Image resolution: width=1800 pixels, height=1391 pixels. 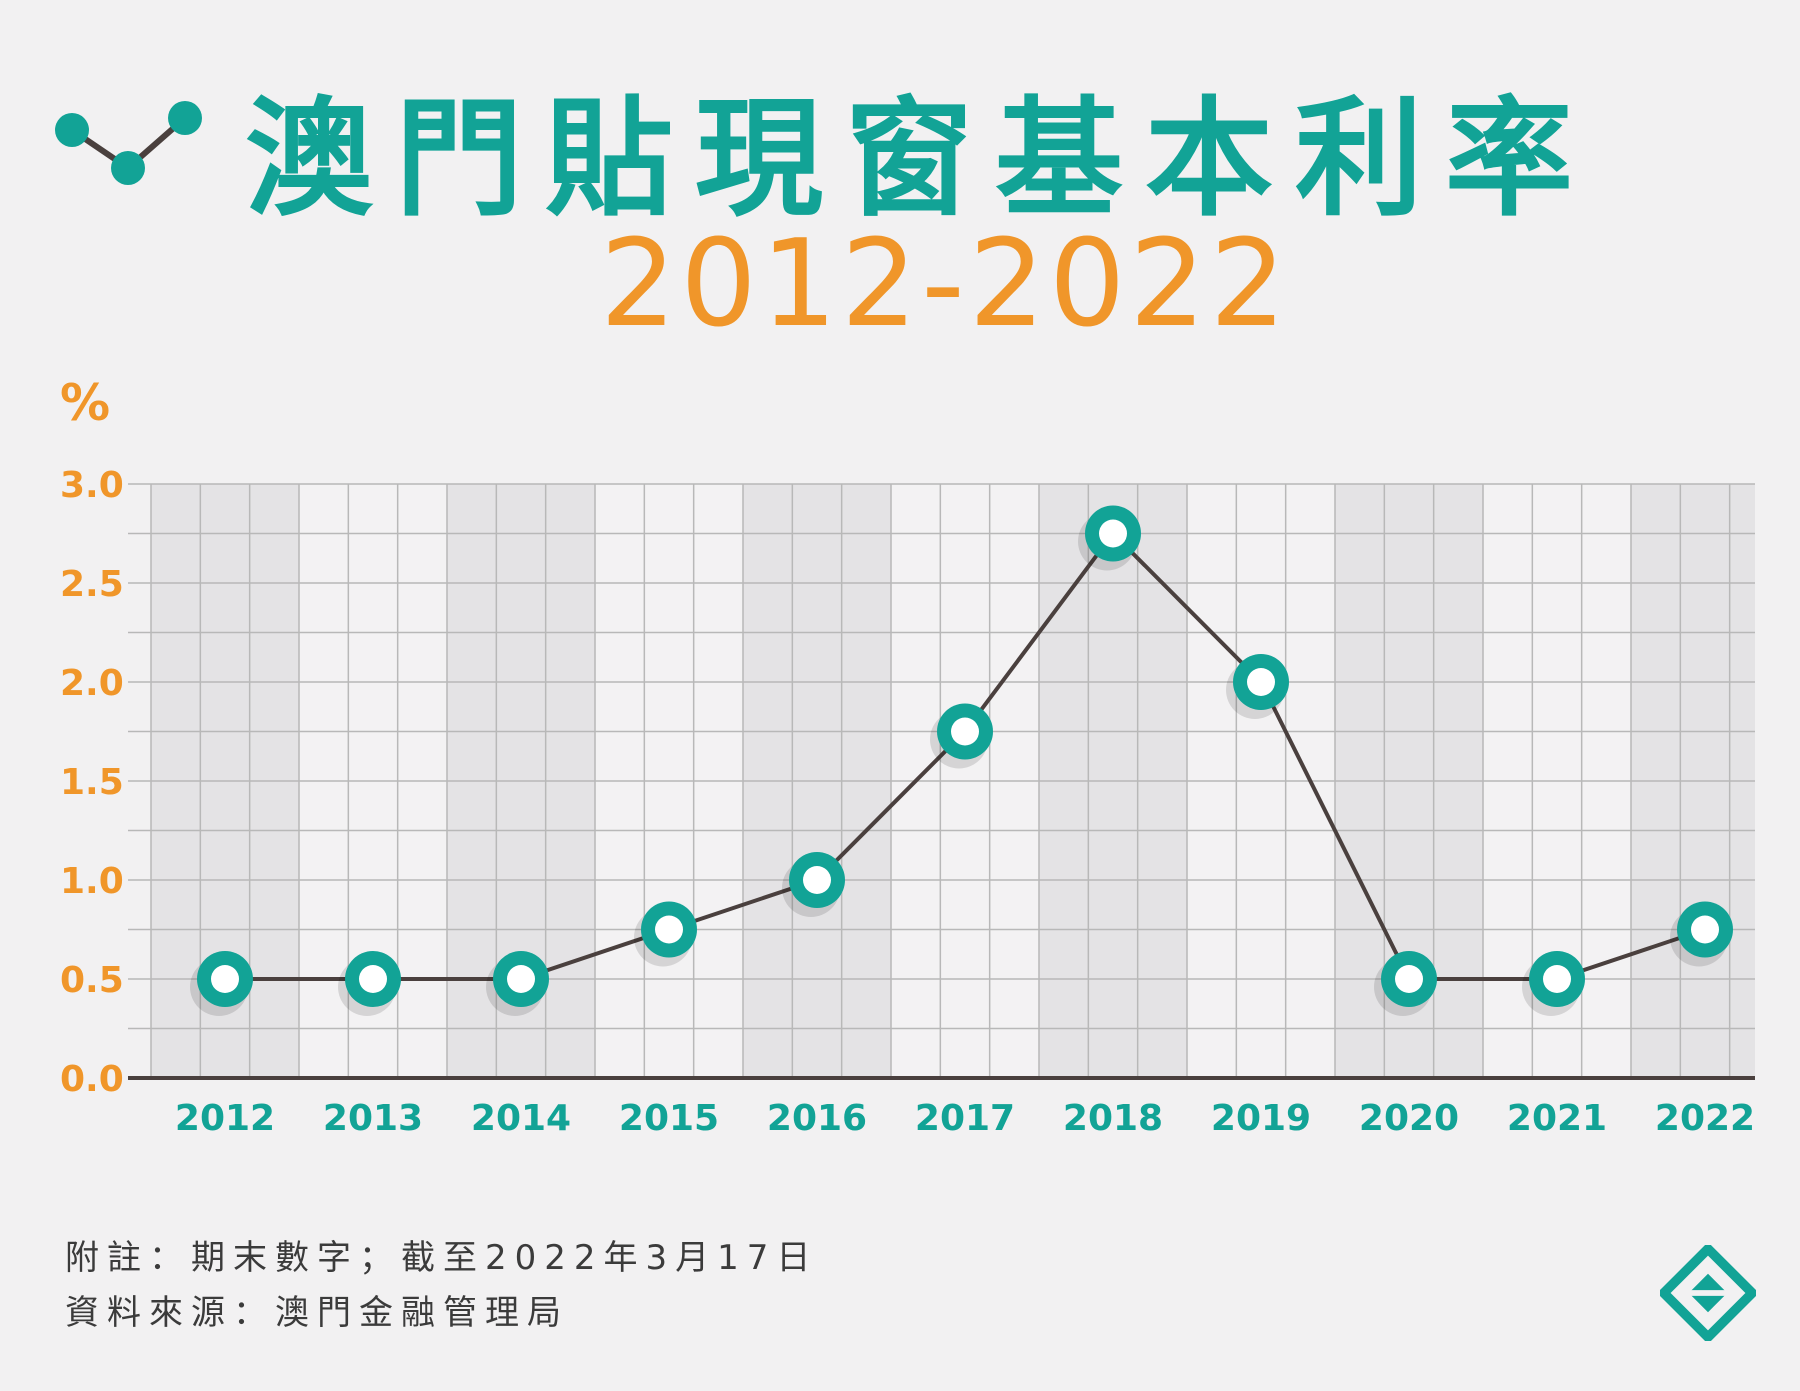 What do you see at coordinates (85, 403) in the screenshot?
I see `y-axis-unit: %` at bounding box center [85, 403].